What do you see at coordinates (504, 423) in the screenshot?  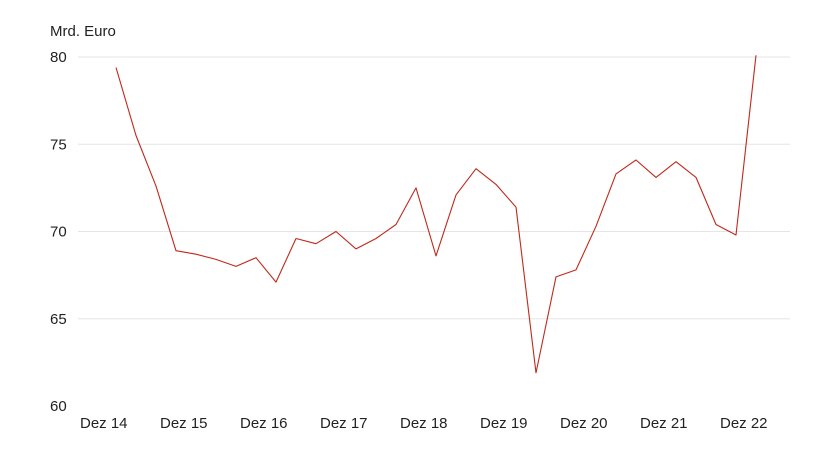 I see `x-tick-label: Dez 19` at bounding box center [504, 423].